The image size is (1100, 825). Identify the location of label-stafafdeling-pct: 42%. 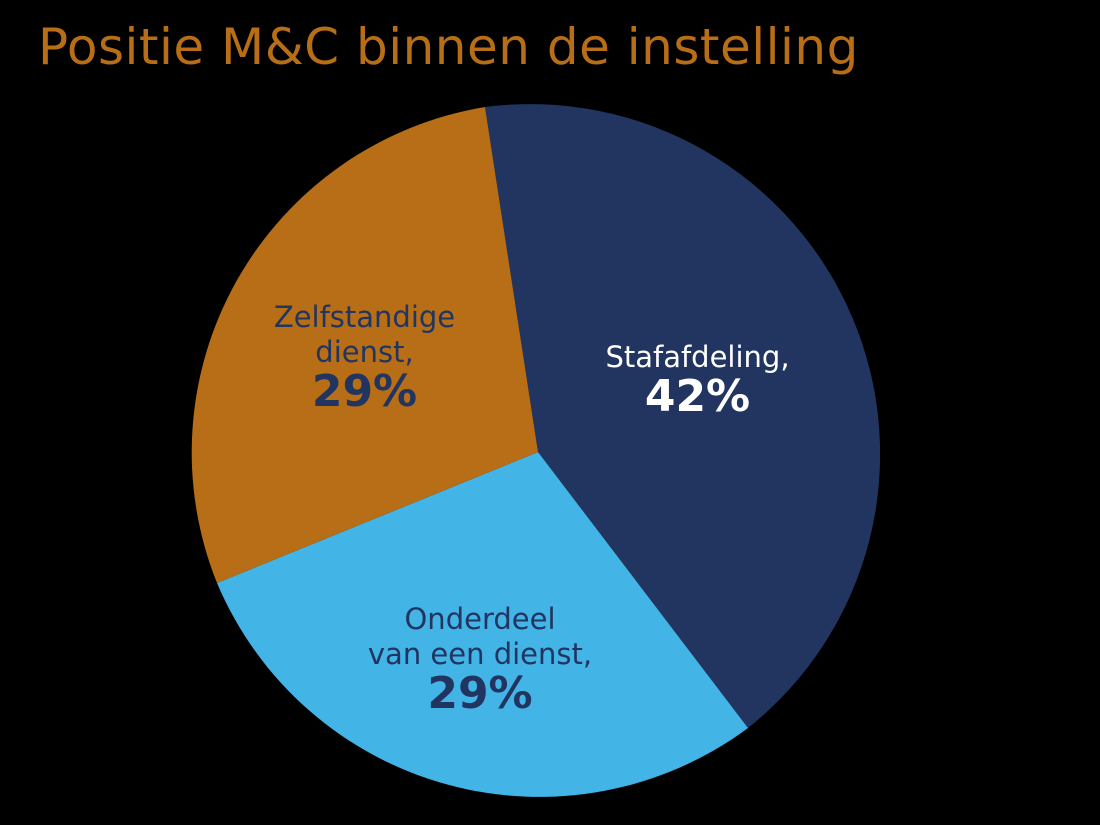
(697, 396).